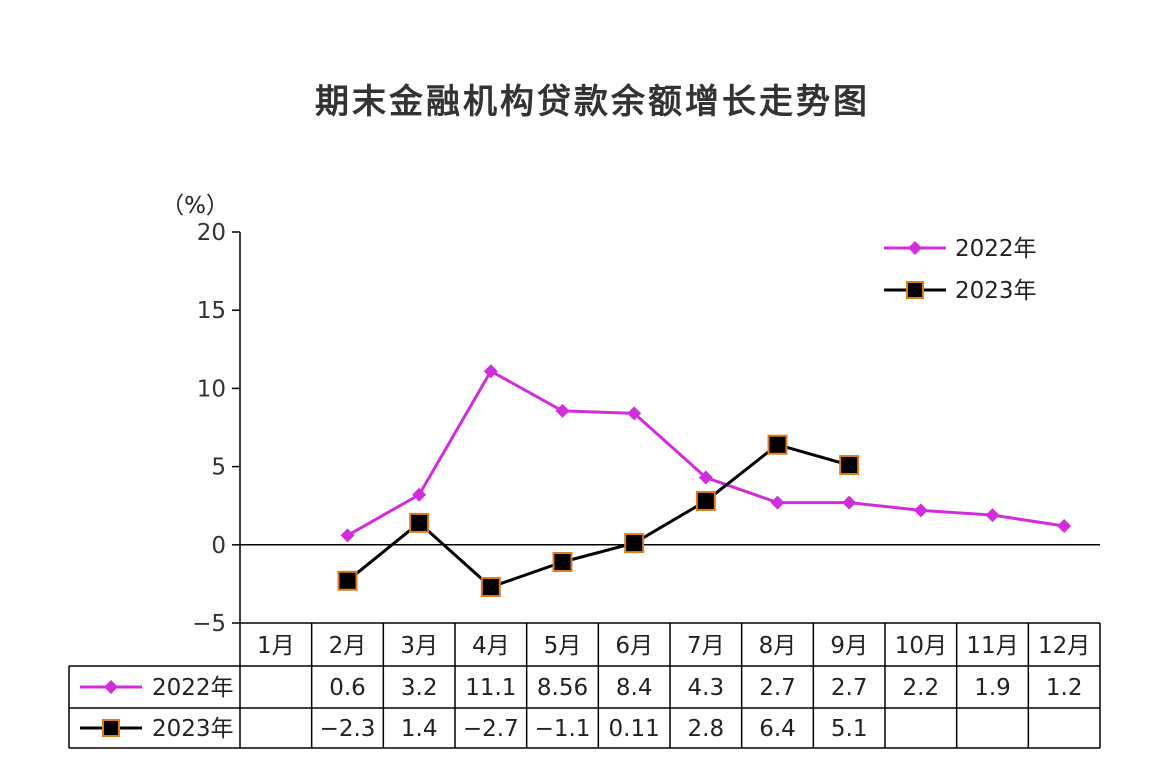 This screenshot has height=781, width=1155. What do you see at coordinates (211, 389) in the screenshot?
I see `y-tick-label: 10` at bounding box center [211, 389].